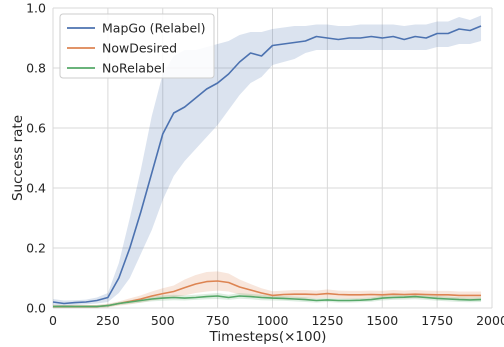 This screenshot has width=504, height=347. What do you see at coordinates (36, 188) in the screenshot?
I see `y-tick-label: 0.4` at bounding box center [36, 188].